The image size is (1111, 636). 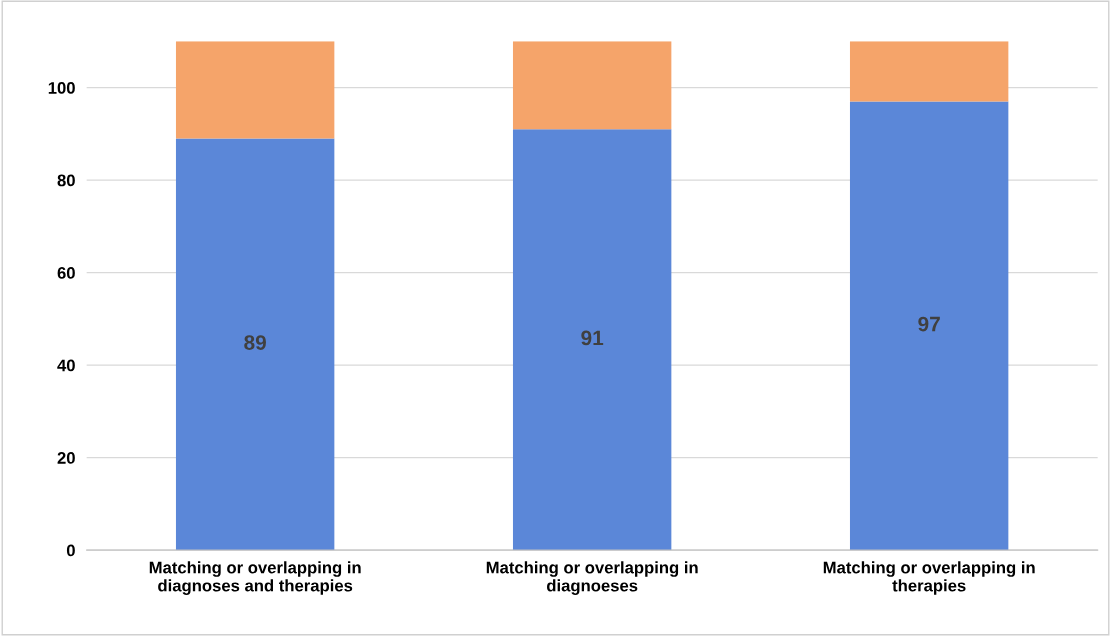 I want to click on y-tick-label: 100, so click(x=61, y=88).